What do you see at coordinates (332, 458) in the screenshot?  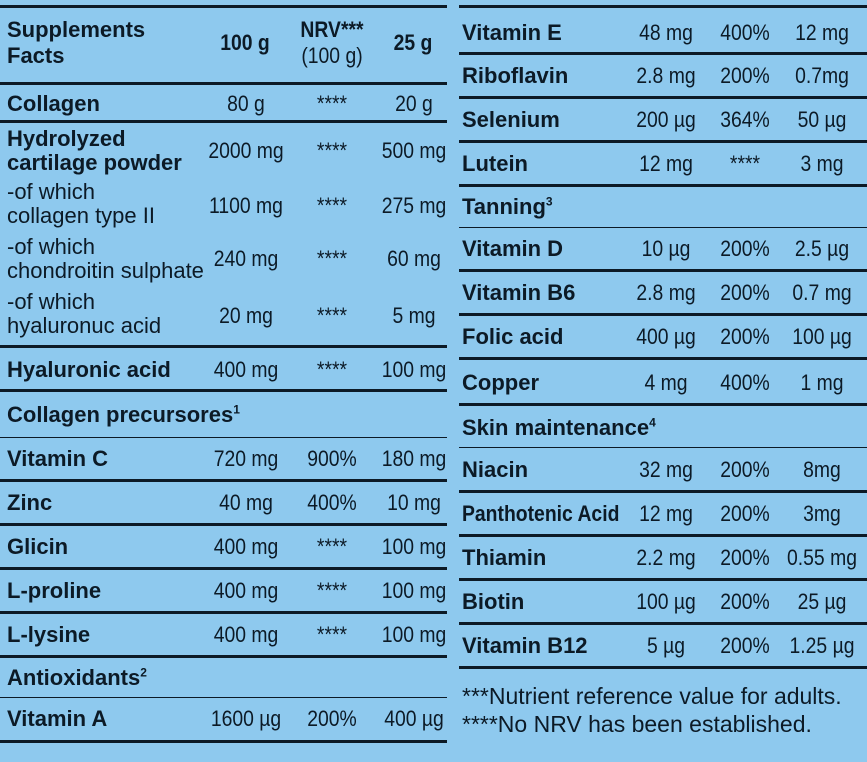 I see `row-nrv: 900%` at bounding box center [332, 458].